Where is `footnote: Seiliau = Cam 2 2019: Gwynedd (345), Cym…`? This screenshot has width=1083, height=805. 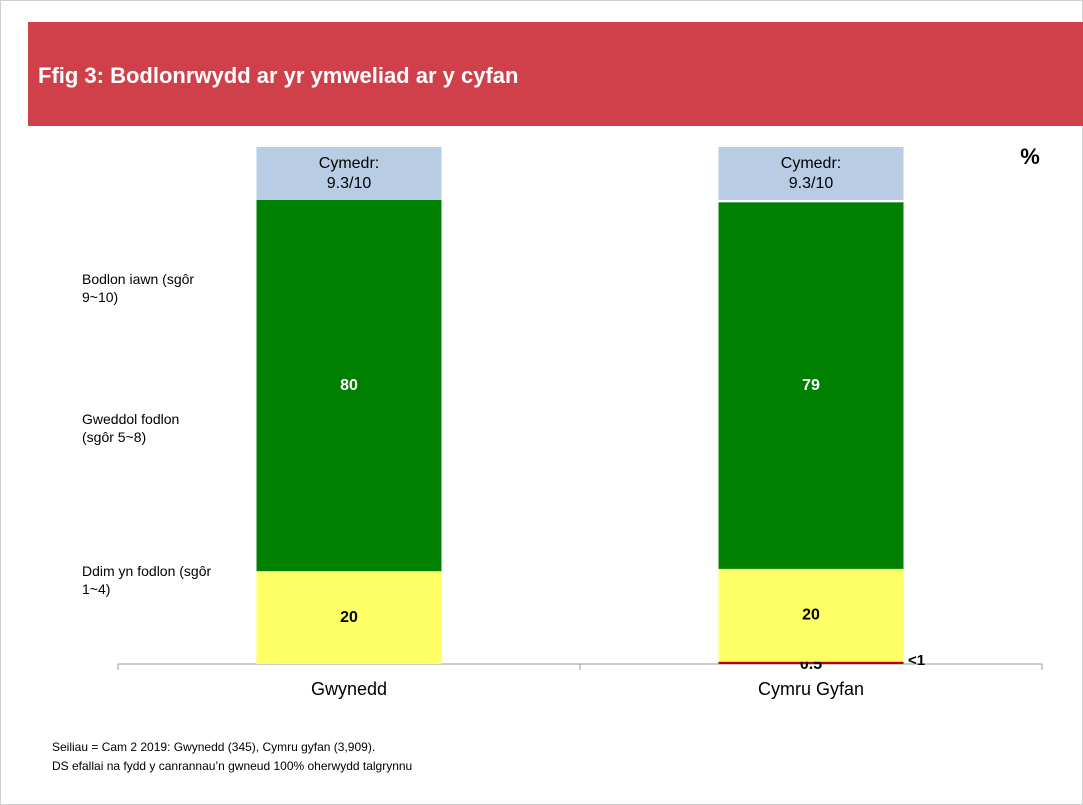
footnote: Seiliau = Cam 2 2019: Gwynedd (345), Cym… is located at coordinates (213, 747).